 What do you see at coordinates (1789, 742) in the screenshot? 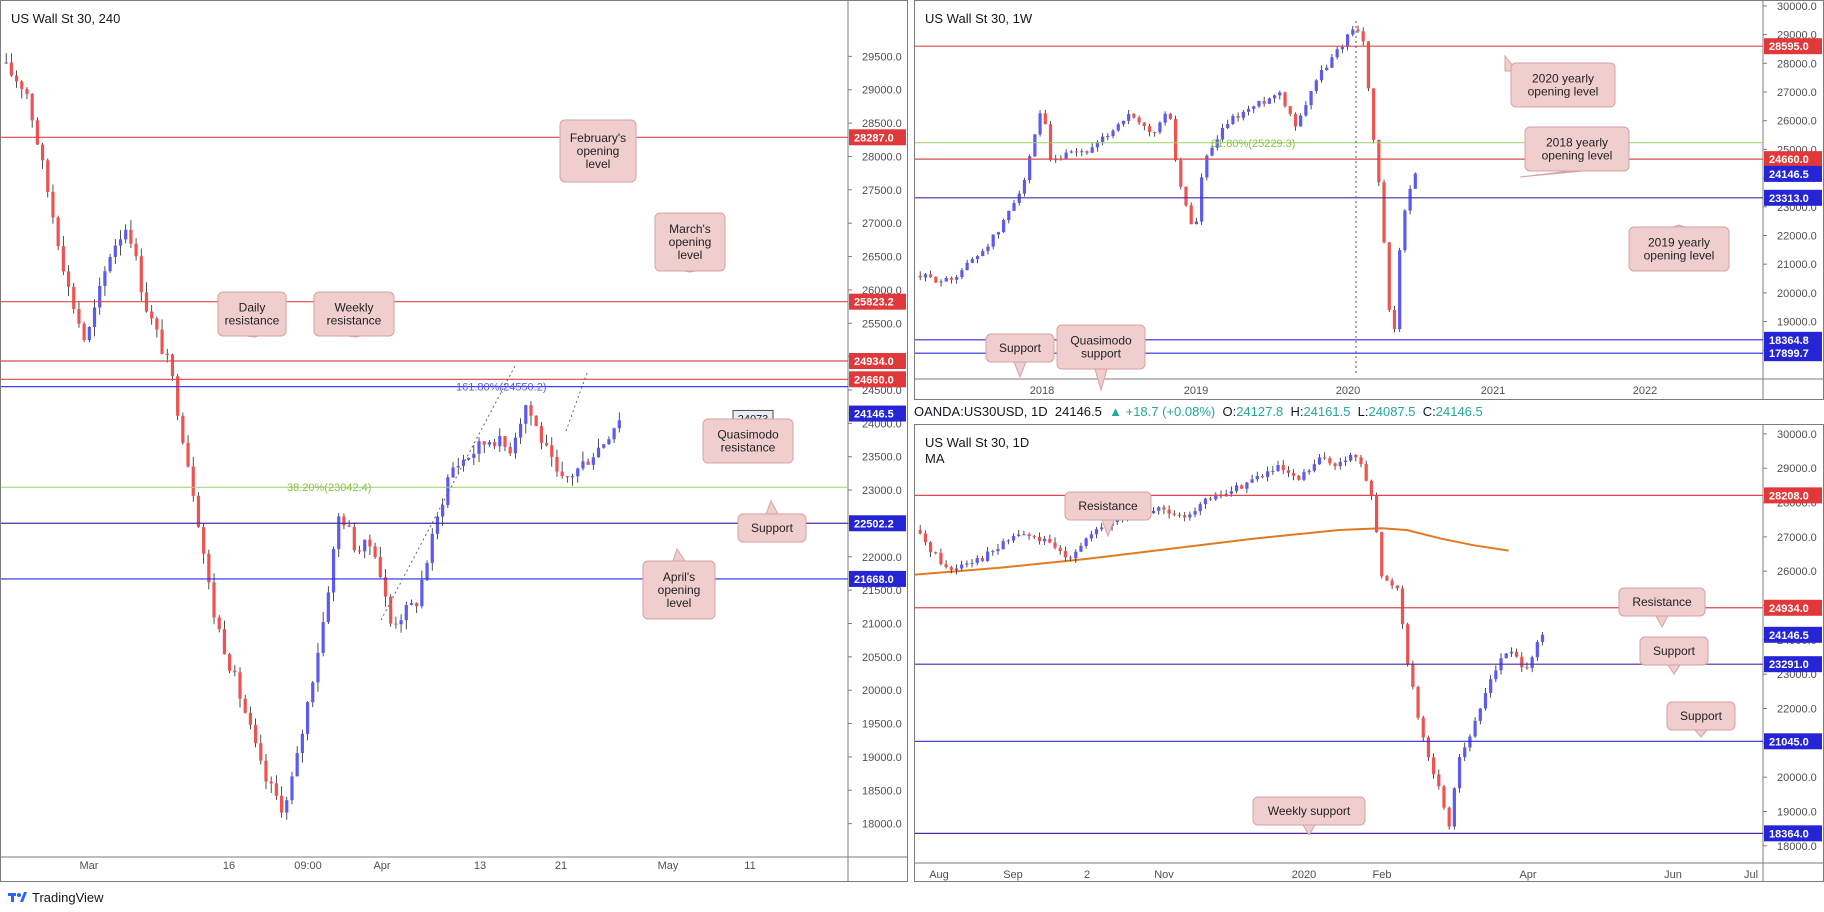
I see `price-tag-label: 21045.0` at bounding box center [1789, 742].